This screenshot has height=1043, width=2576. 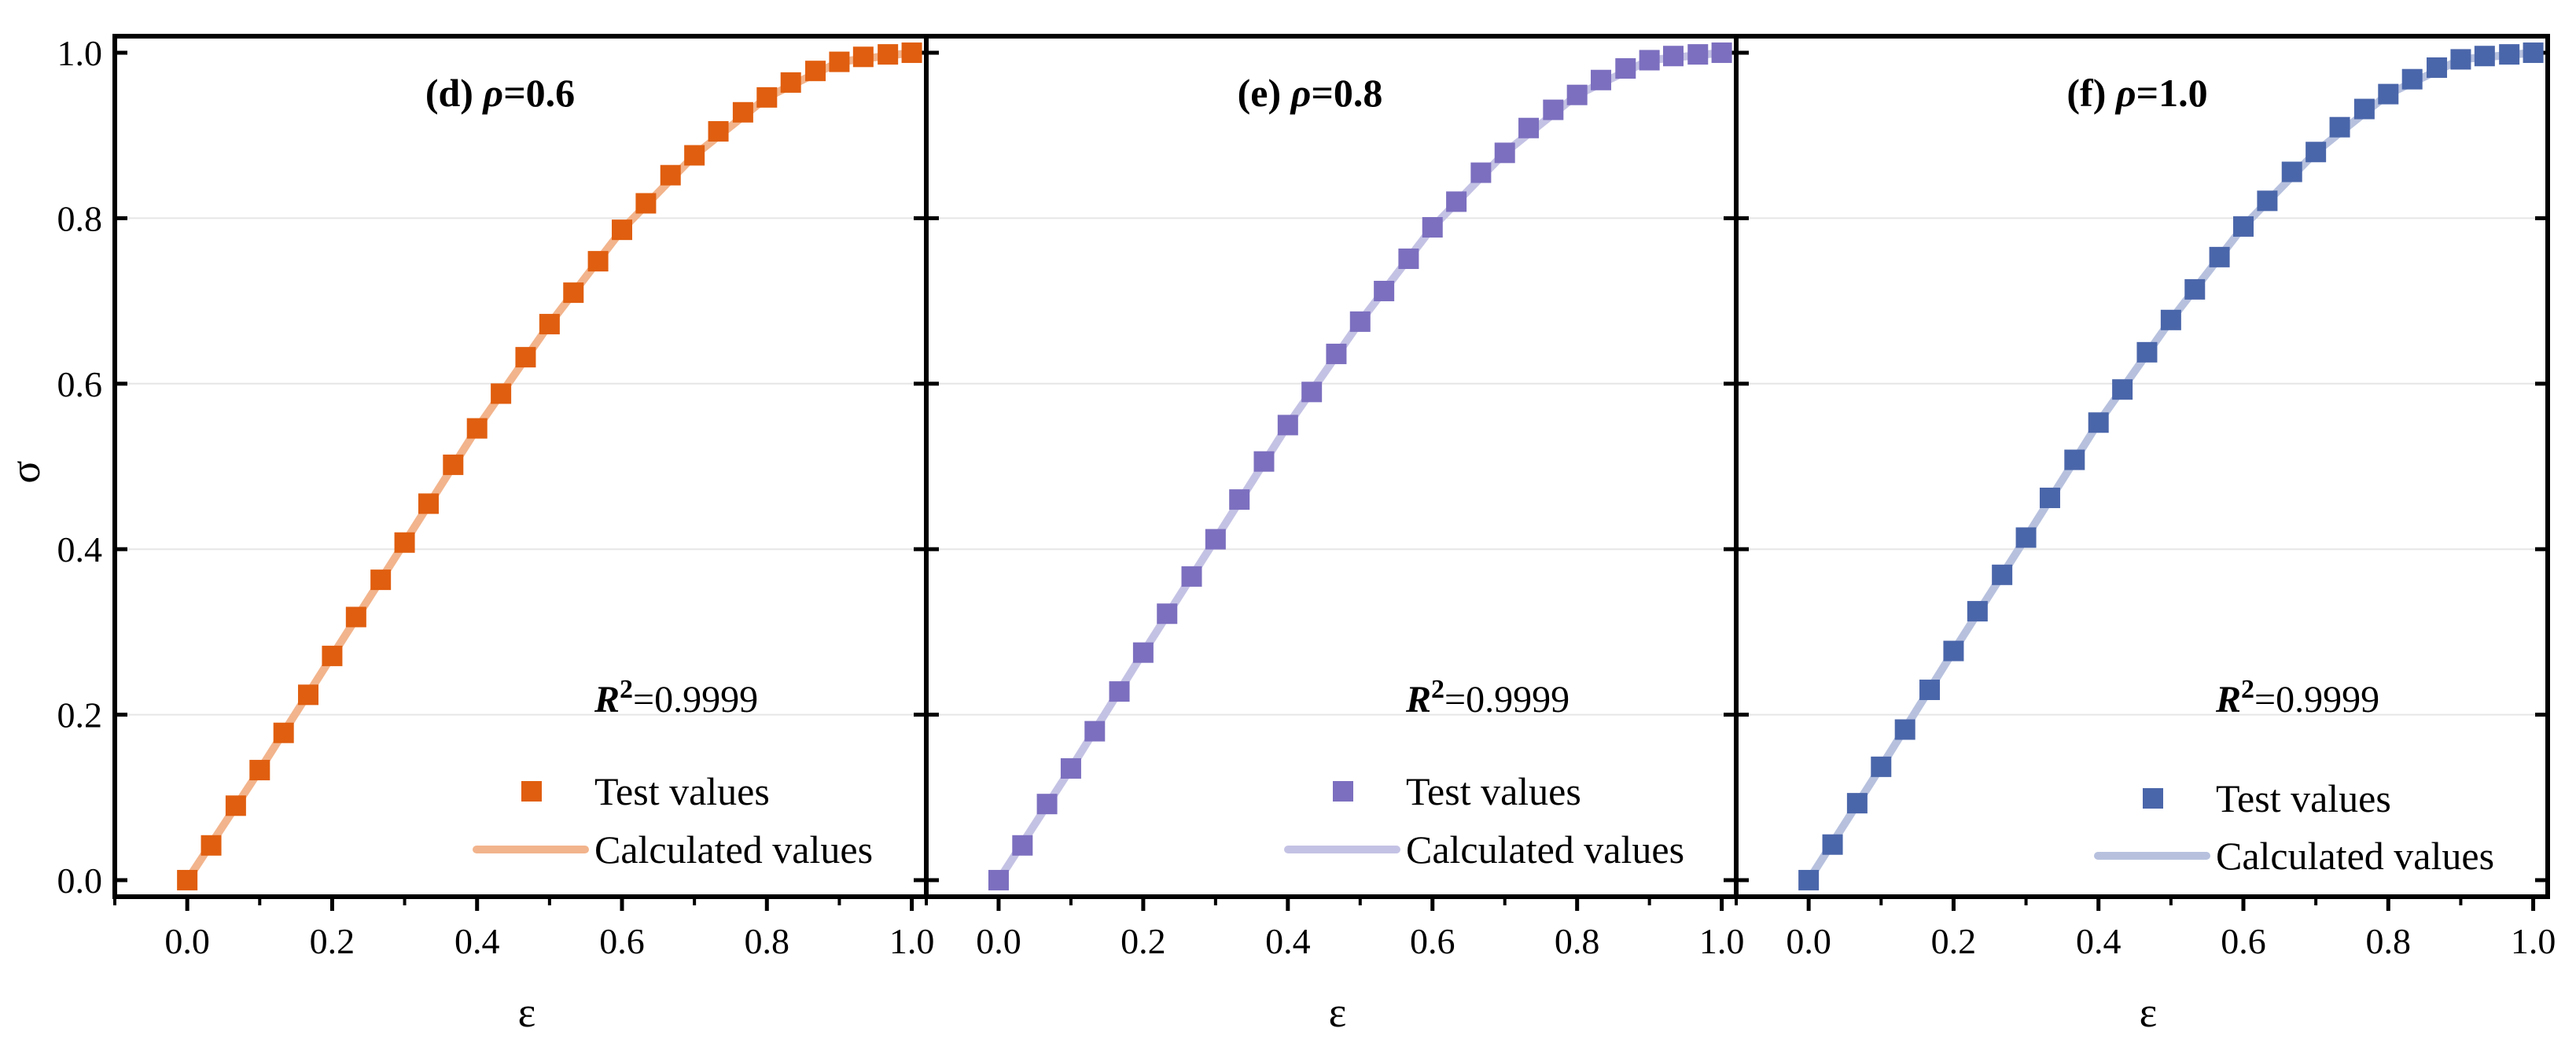 I want to click on panel-title: (e) ρ=0.8, so click(x=1310, y=93).